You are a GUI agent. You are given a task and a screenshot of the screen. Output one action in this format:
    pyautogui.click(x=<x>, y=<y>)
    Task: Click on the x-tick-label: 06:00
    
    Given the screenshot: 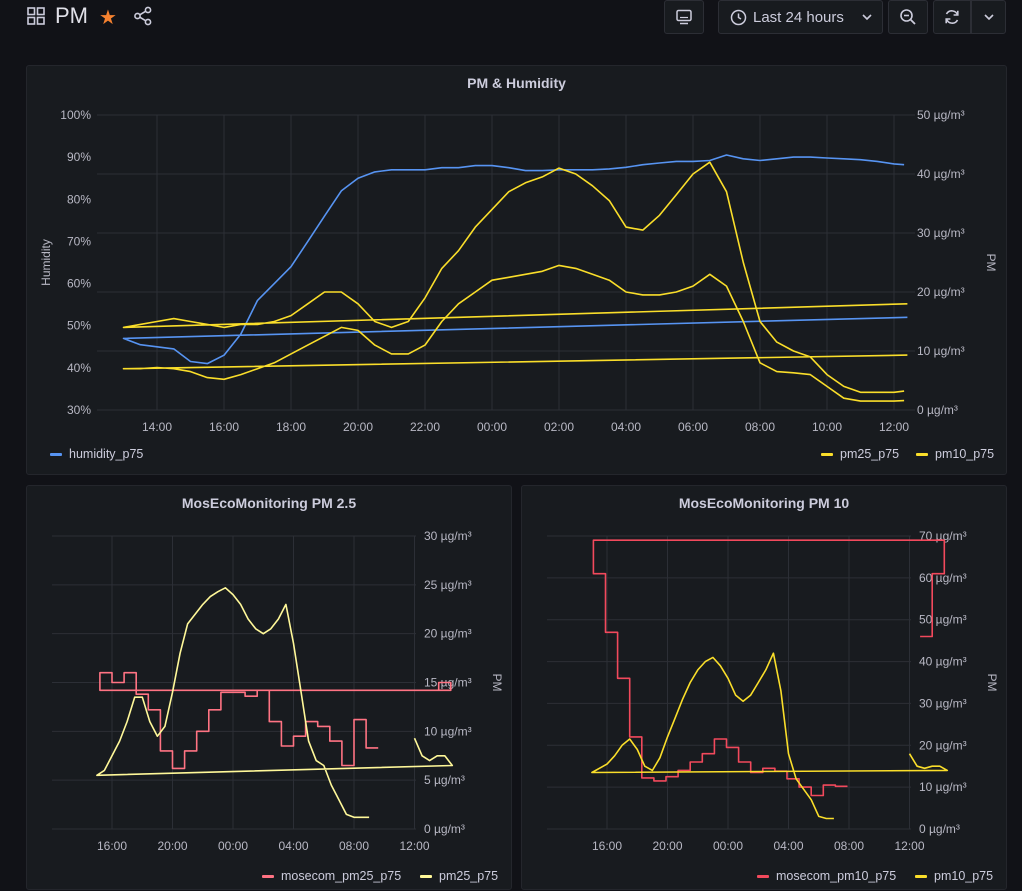 What is the action you would take?
    pyautogui.click(x=693, y=427)
    